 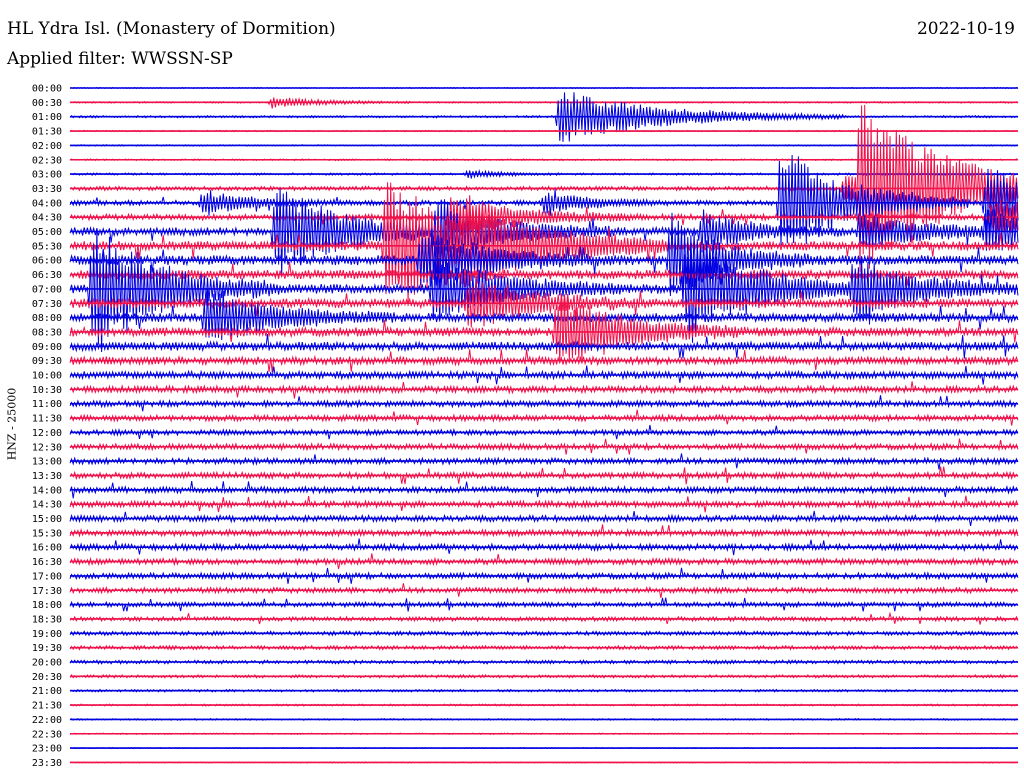 What do you see at coordinates (47, 749) in the screenshot?
I see `time-tick-label: 23:00` at bounding box center [47, 749].